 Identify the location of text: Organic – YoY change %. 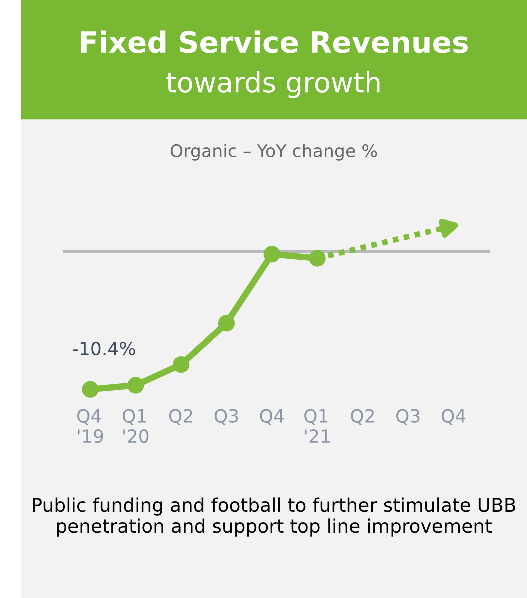
(274, 152).